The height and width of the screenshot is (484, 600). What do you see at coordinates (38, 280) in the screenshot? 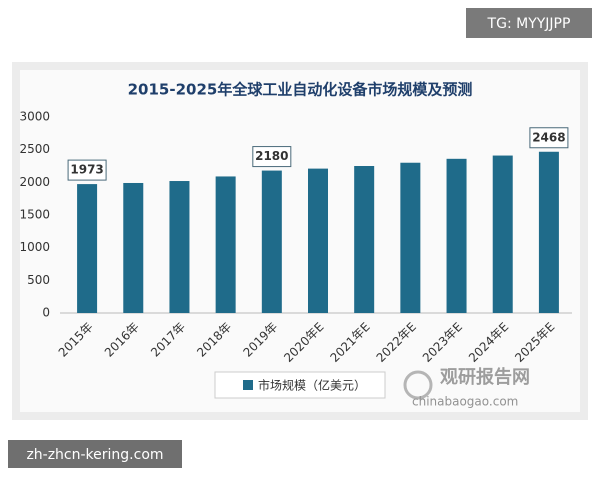
I see `y-tick-label: 500` at bounding box center [38, 280].